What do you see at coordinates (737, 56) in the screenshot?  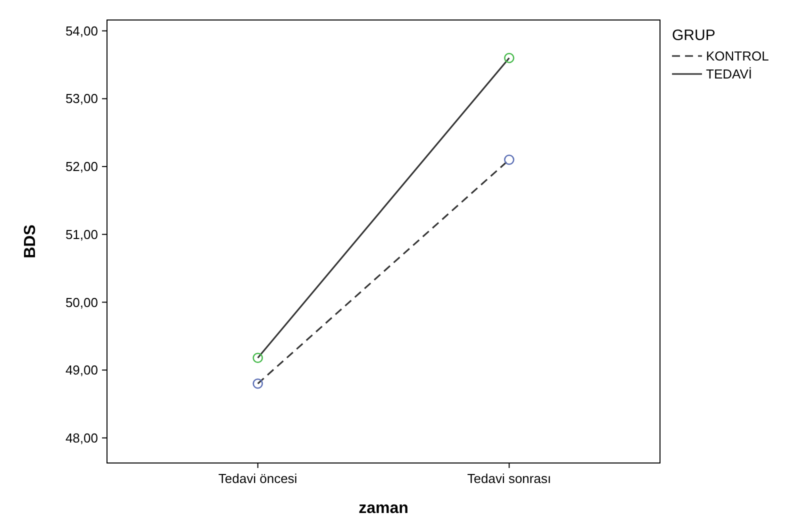 I see `legend-label: KONTROL` at bounding box center [737, 56].